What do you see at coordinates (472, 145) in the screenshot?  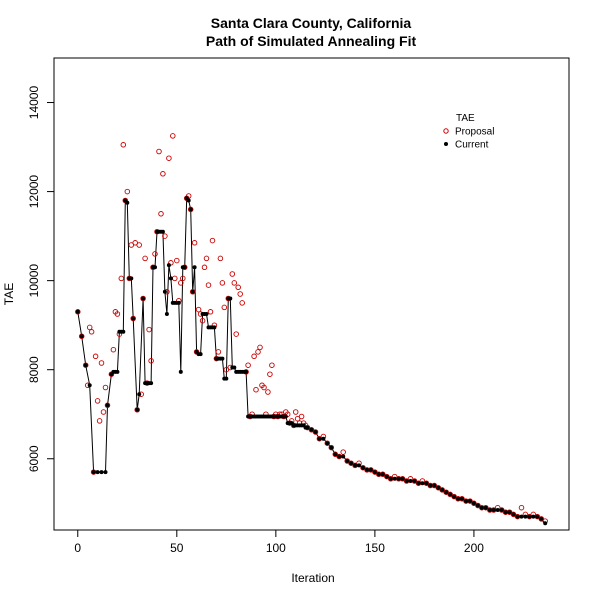 I see `legend-current-label: Current` at bounding box center [472, 145].